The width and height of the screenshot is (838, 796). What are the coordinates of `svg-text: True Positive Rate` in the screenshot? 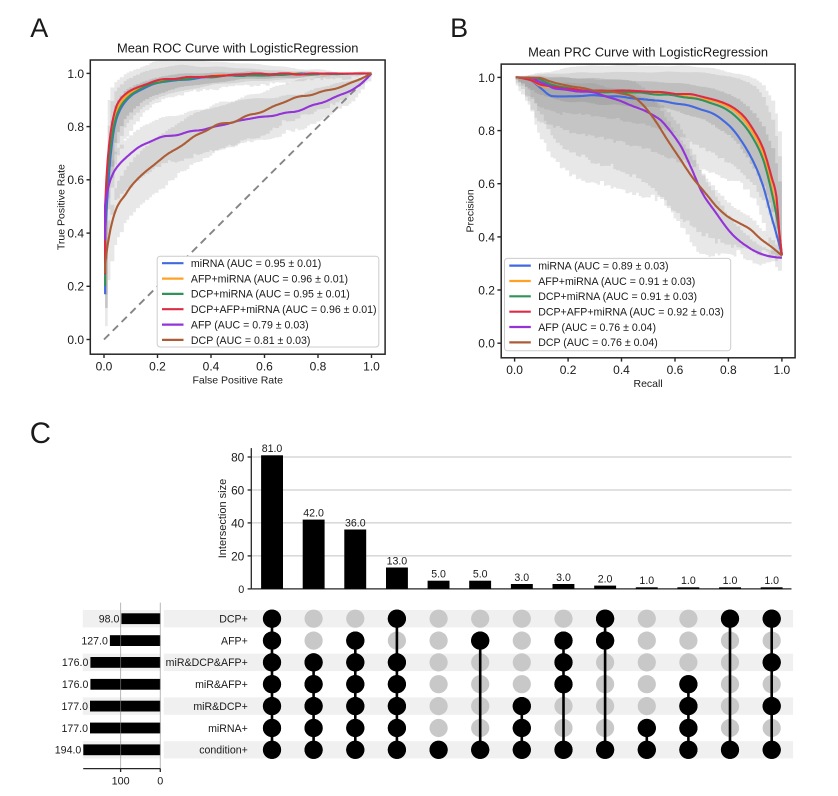 It's located at (62, 207).